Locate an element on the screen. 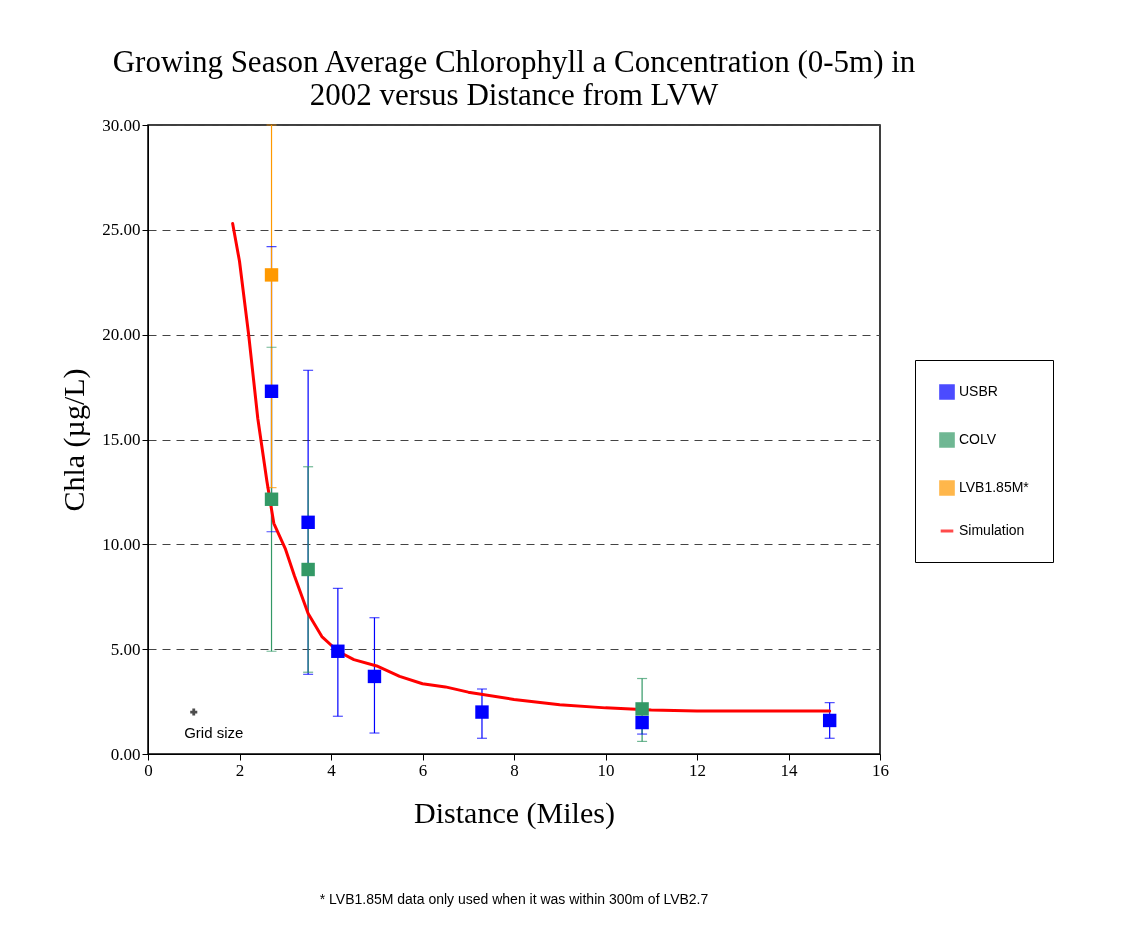 This screenshot has width=1144, height=929. legend-label: USBR is located at coordinates (978, 391).